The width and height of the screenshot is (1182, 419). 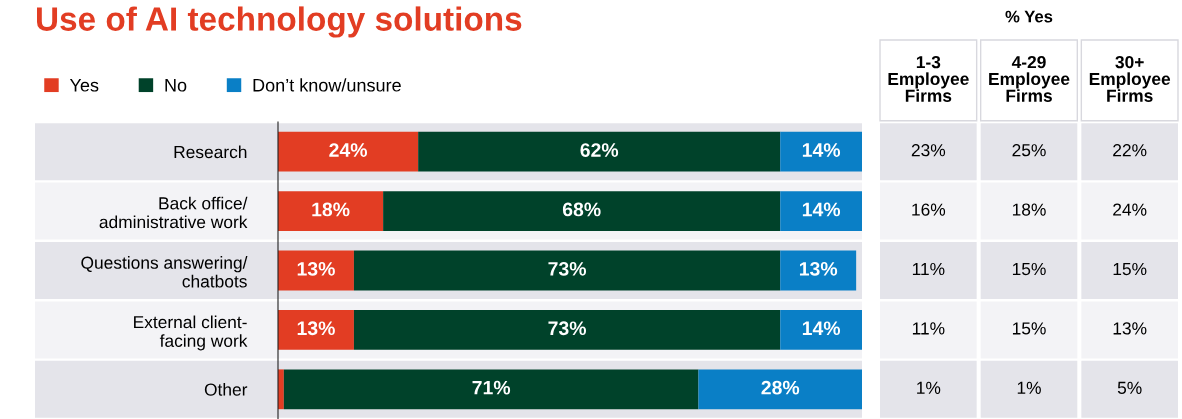 I want to click on legend-label: Don’t know/unsure, so click(x=327, y=85).